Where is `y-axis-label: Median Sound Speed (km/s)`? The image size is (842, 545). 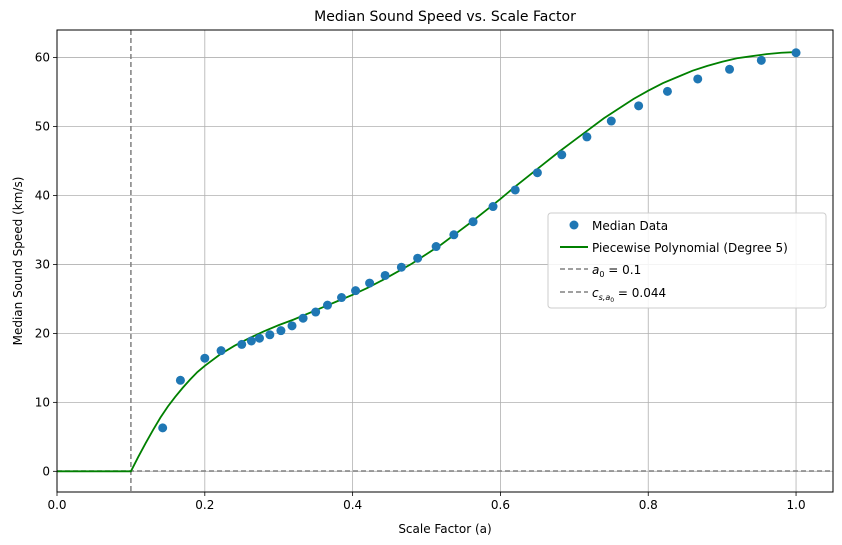
y-axis-label: Median Sound Speed (km/s) is located at coordinates (18, 261).